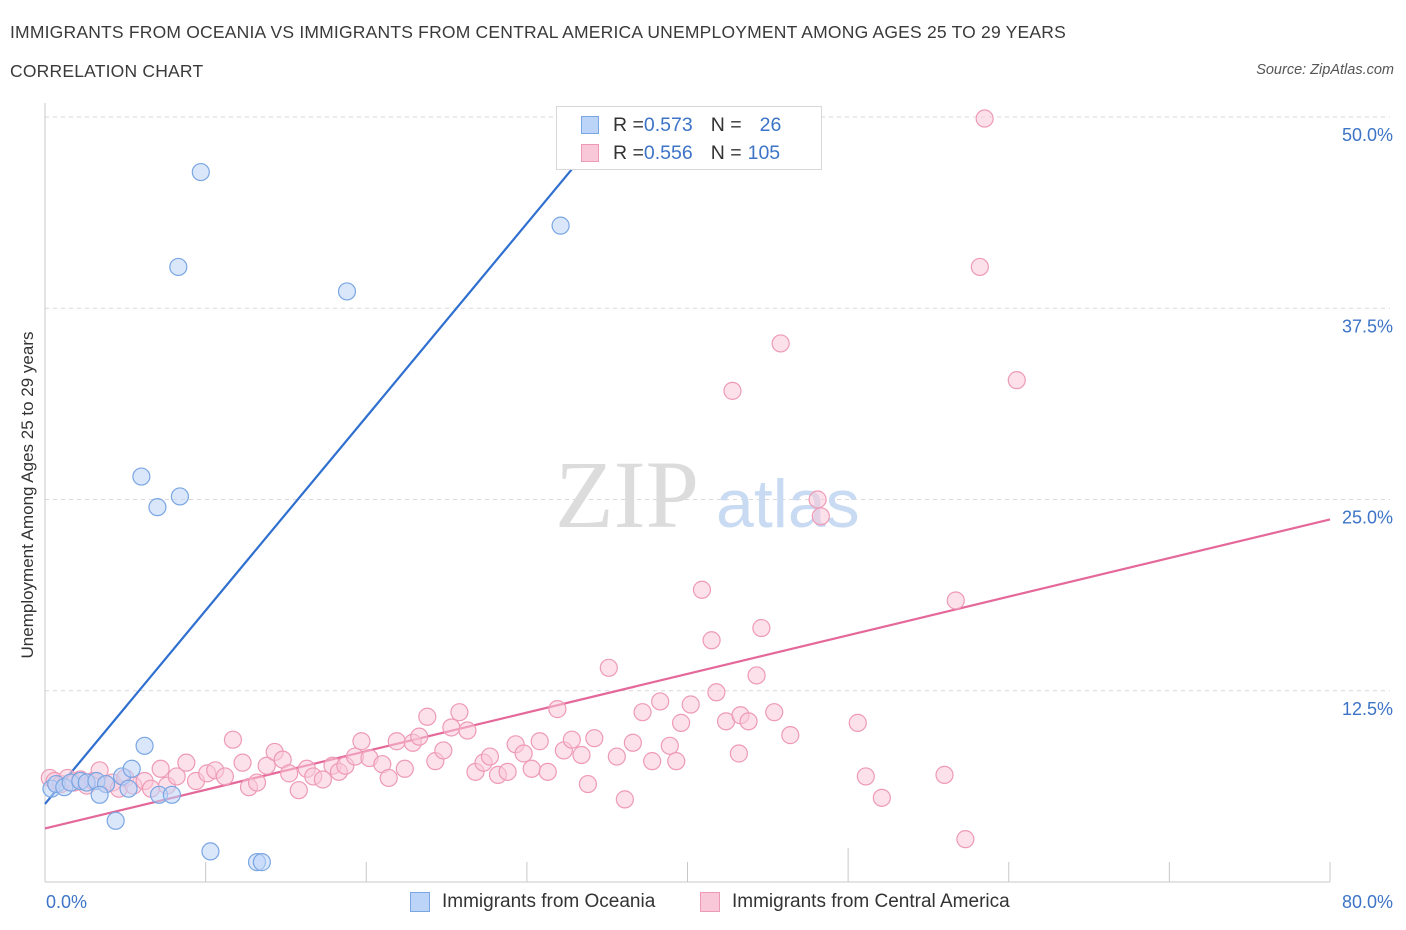  I want to click on x-tick-label: 0.0%, so click(66, 902).